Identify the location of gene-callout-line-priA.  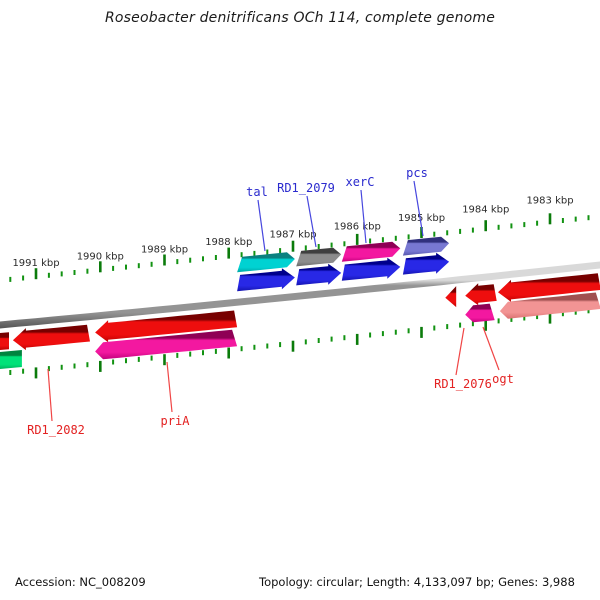
(169, 387).